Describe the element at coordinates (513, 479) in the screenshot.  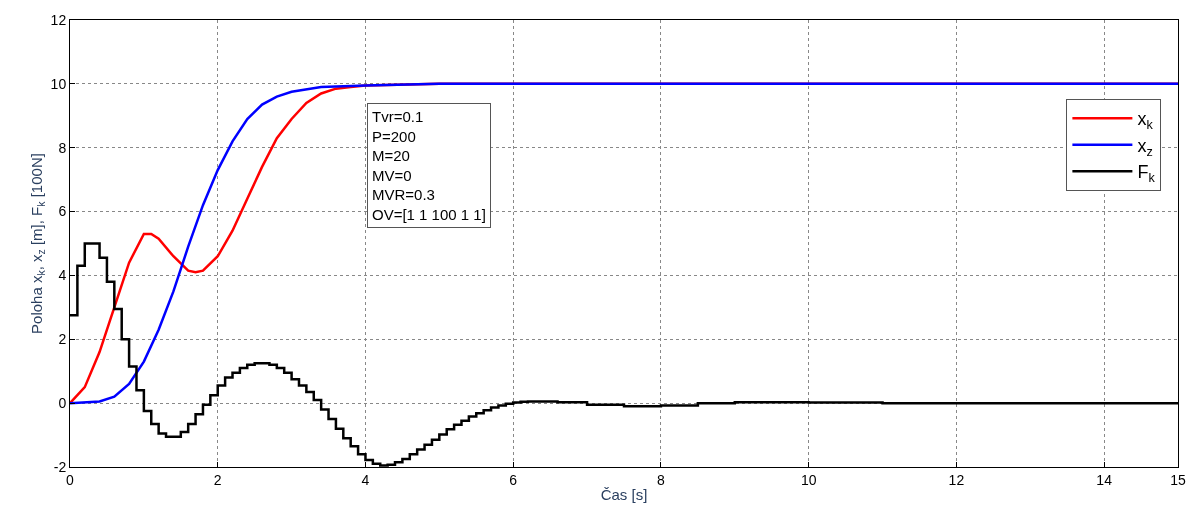
I see `x-tick-label: 6` at that location.